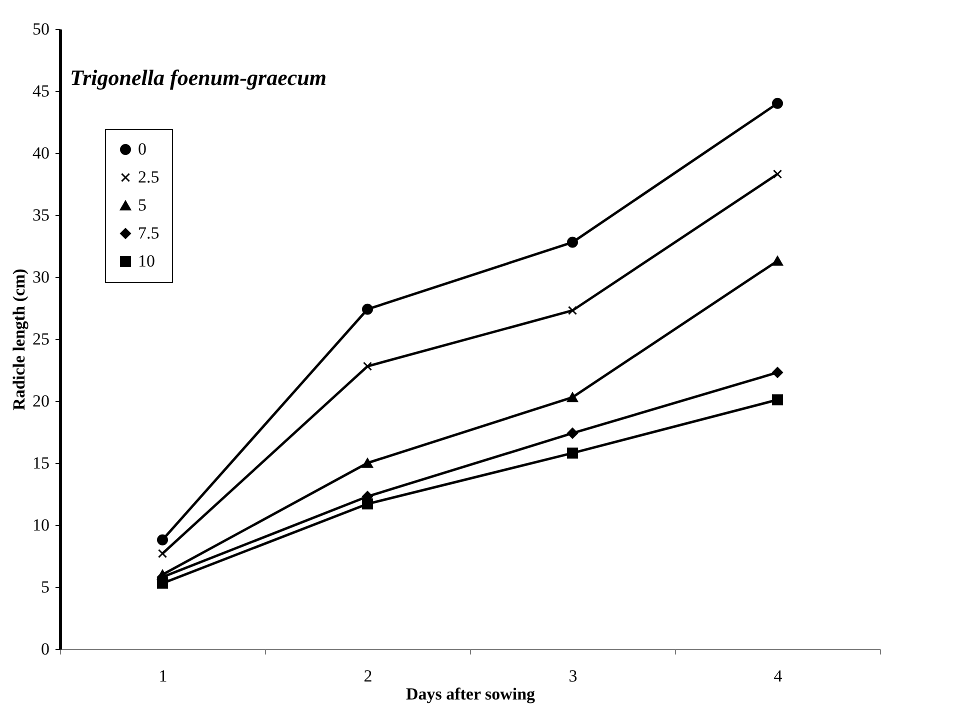 This screenshot has width=964, height=723. What do you see at coordinates (41, 277) in the screenshot?
I see `y-tick-label: 30` at bounding box center [41, 277].